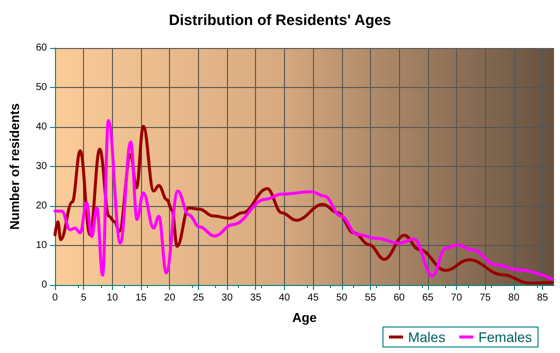 The width and height of the screenshot is (560, 353). What do you see at coordinates (42, 206) in the screenshot?
I see `y-tick-label: 20` at bounding box center [42, 206].